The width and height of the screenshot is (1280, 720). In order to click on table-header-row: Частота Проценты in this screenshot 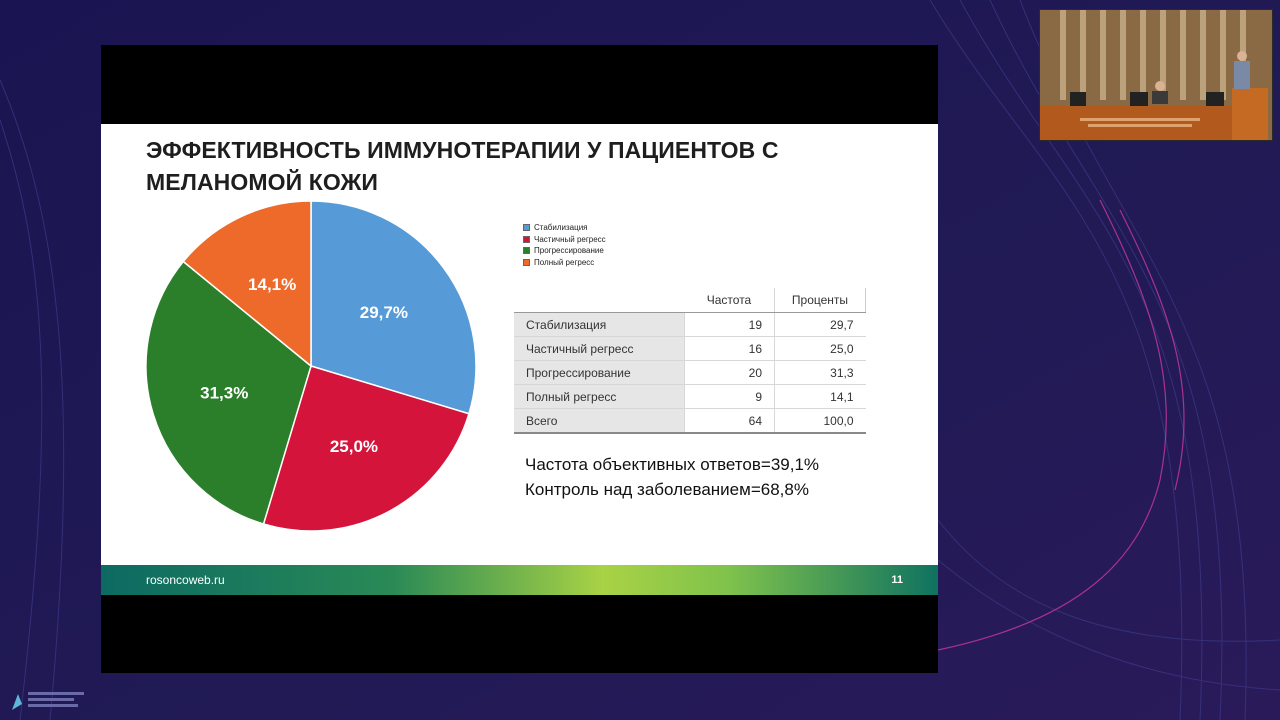, I will do `click(690, 300)`.